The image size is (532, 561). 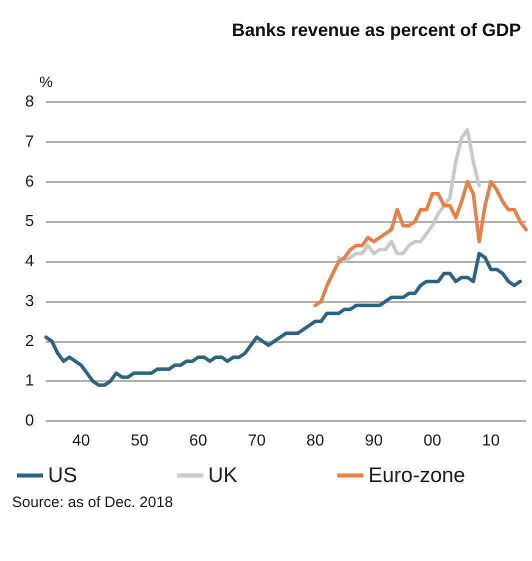 What do you see at coordinates (29, 381) in the screenshot?
I see `y-tick-label: 1` at bounding box center [29, 381].